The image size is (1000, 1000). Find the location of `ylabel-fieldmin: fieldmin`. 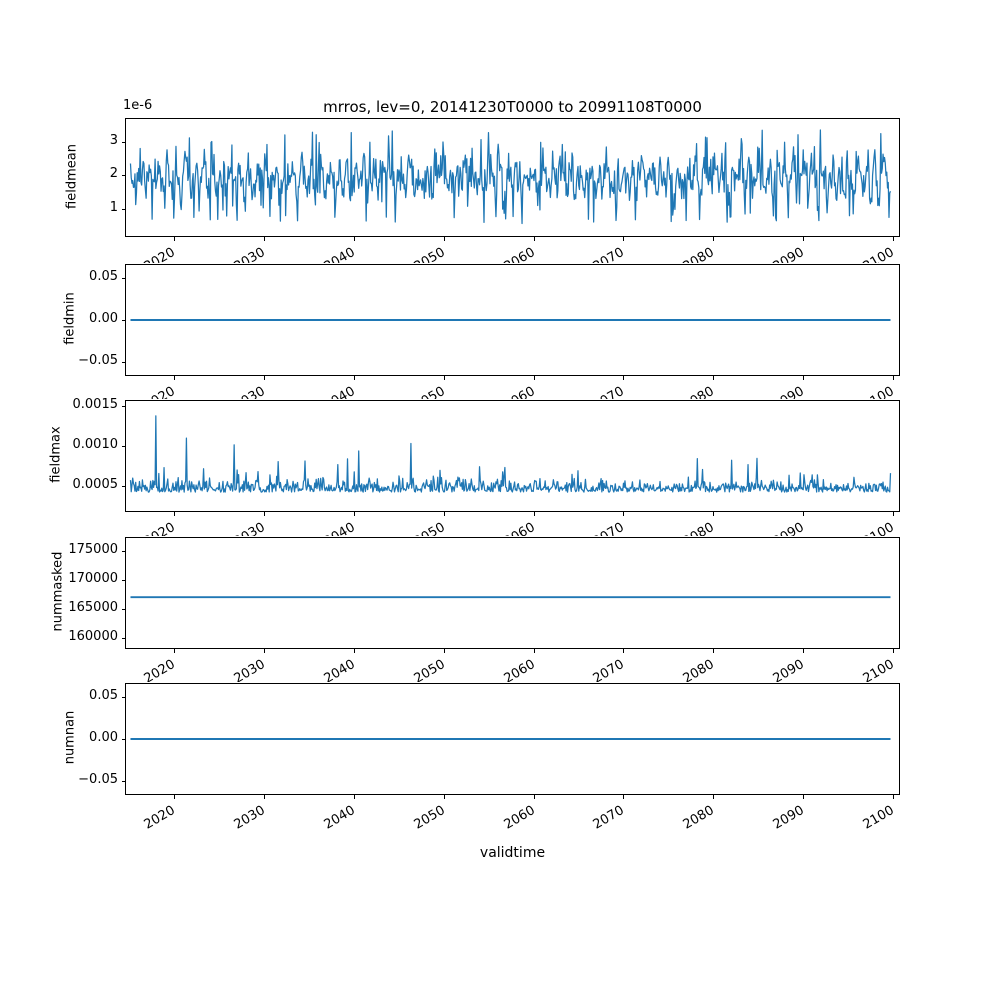

ylabel-fieldmin: fieldmin is located at coordinates (70, 318).